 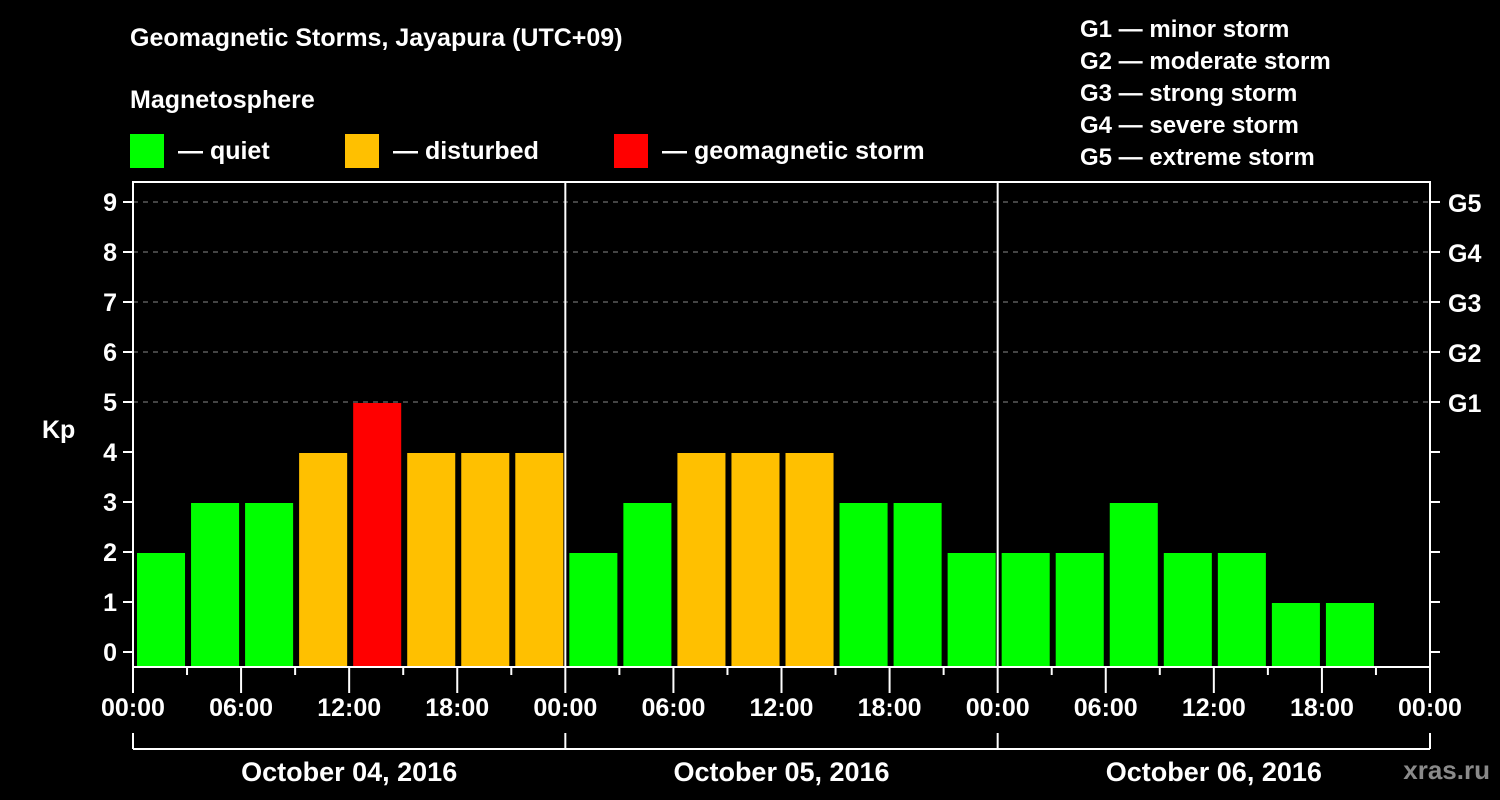 What do you see at coordinates (110, 253) in the screenshot?
I see `y-tick-label: 8` at bounding box center [110, 253].